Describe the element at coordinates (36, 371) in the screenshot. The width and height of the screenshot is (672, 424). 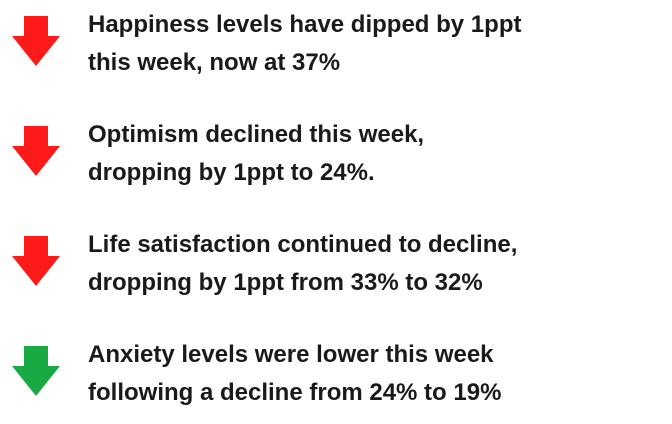
I see `down-arrow-green` at that location.